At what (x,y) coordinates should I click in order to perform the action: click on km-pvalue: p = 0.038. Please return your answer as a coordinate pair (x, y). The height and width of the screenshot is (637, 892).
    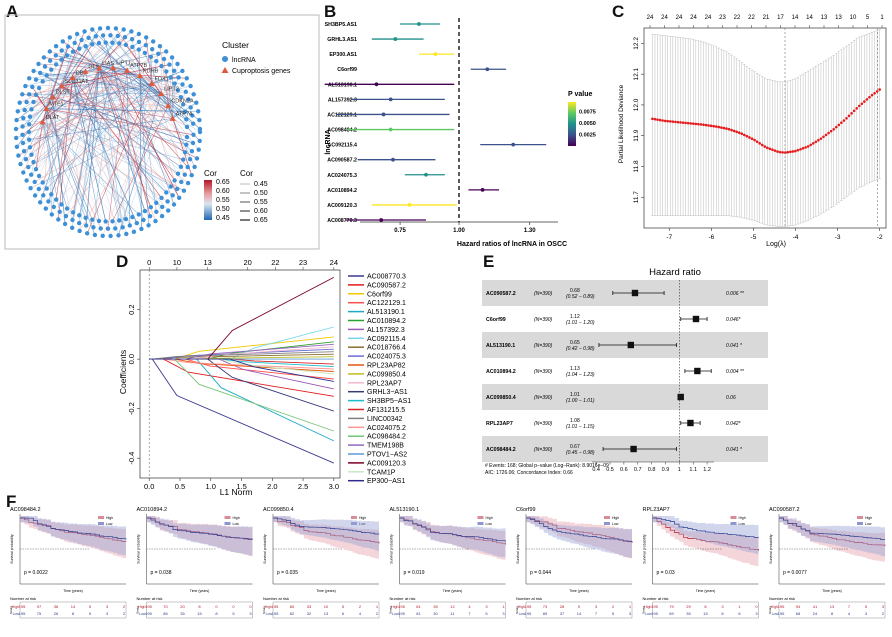
    Looking at the image, I should click on (161, 573).